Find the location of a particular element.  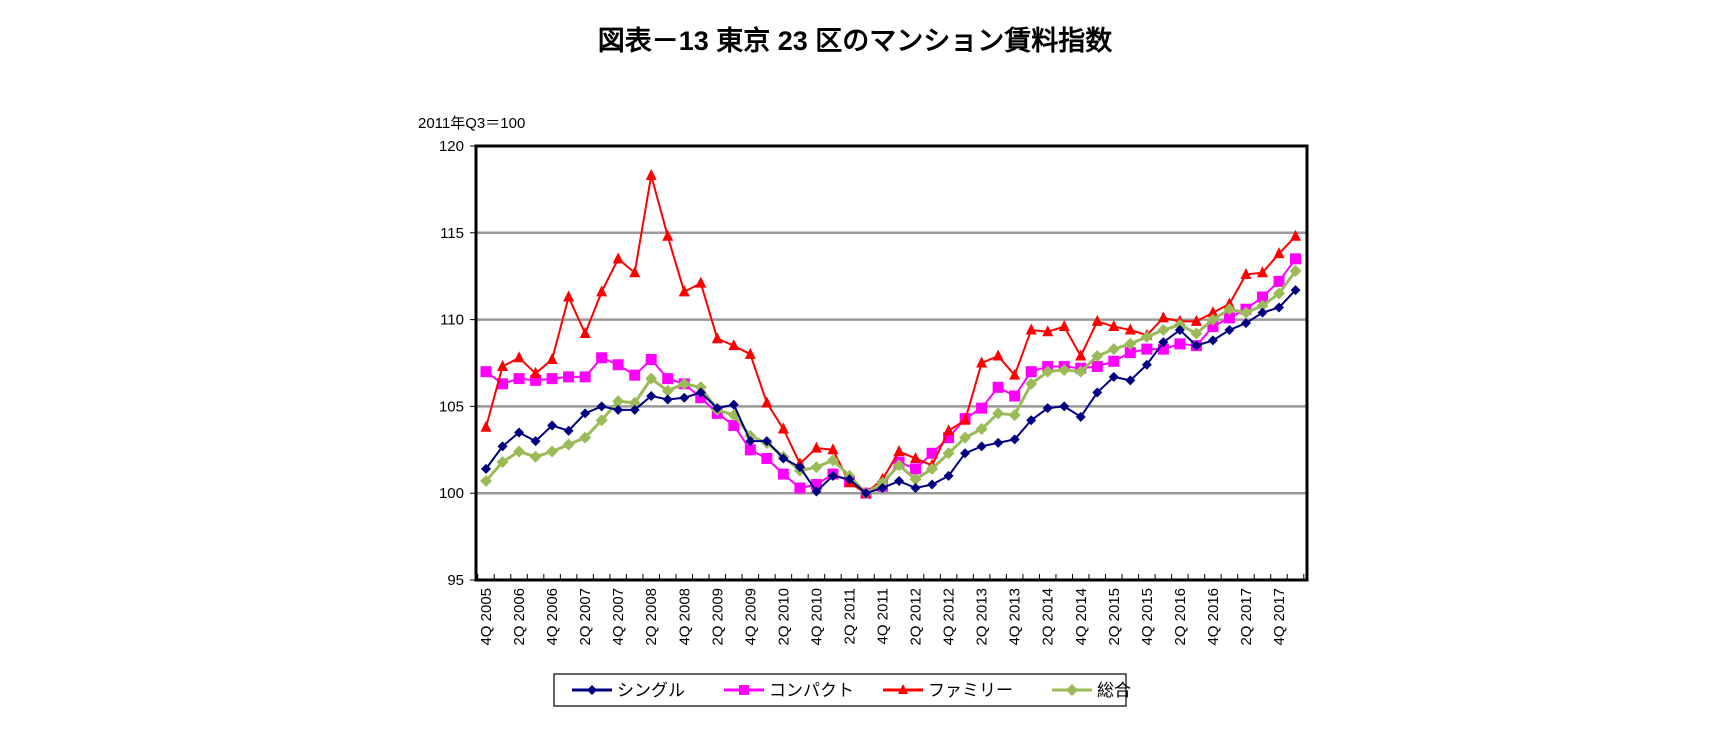

y-tick-label: 95 is located at coordinates (455, 580).